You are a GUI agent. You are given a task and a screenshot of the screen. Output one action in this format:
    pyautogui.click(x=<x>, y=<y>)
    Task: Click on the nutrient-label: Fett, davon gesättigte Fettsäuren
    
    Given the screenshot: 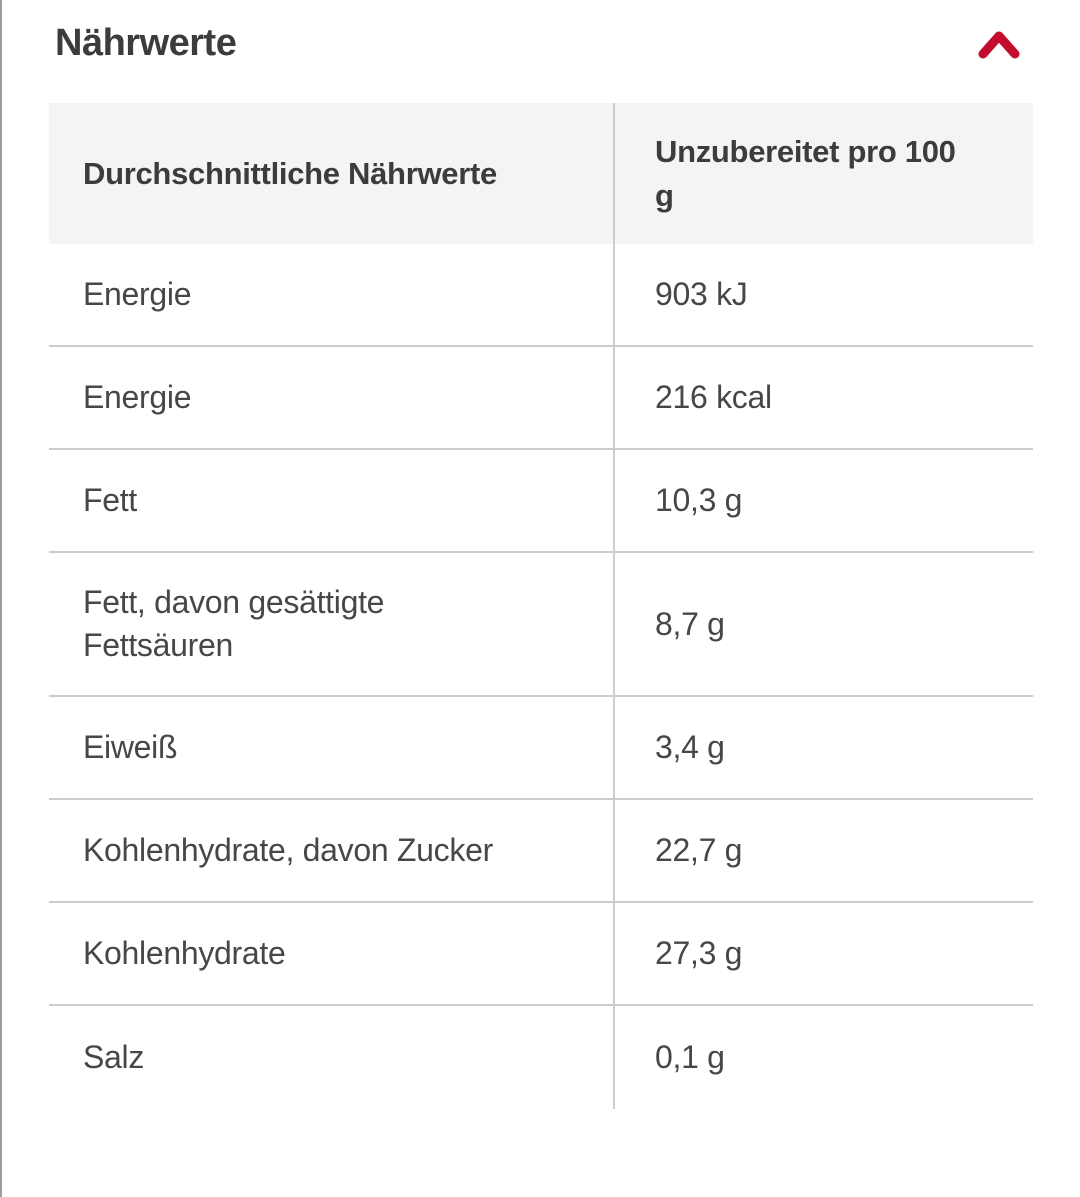 What is the action you would take?
    pyautogui.click(x=234, y=623)
    